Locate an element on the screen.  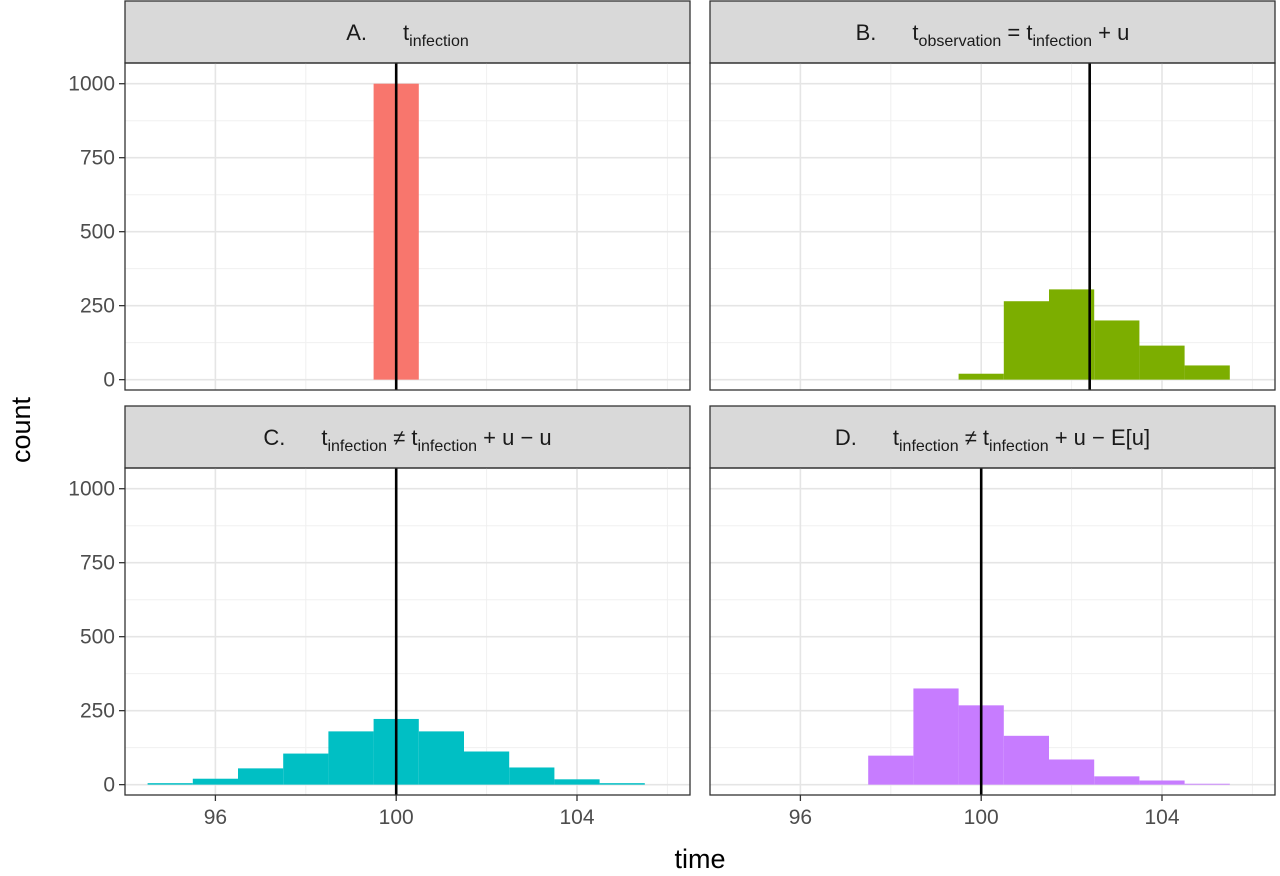
strip-title: C.tinfection​ ≠ tinfection​ + u − u is located at coordinates (407, 440).